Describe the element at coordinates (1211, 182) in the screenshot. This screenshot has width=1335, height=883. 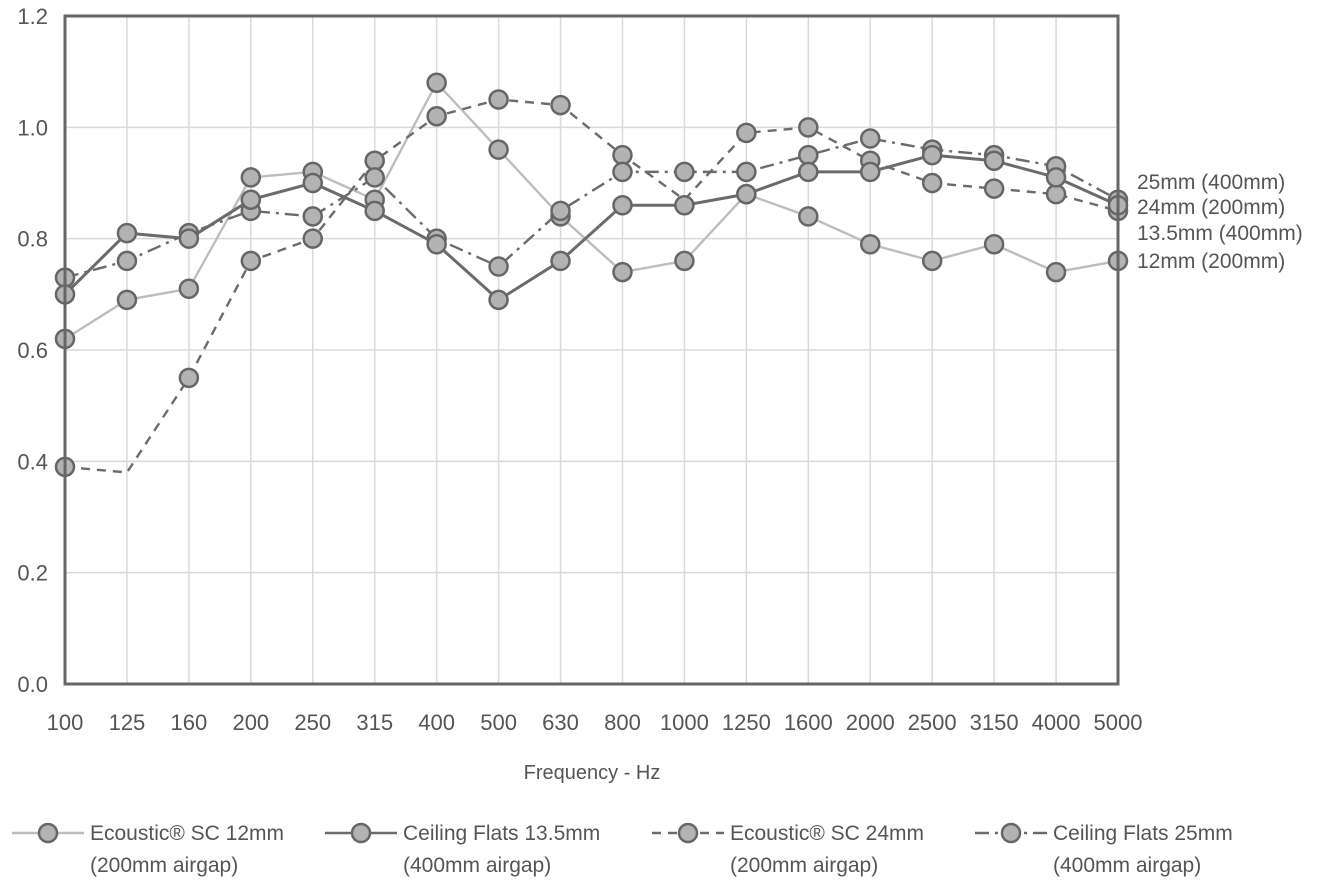
I see `series-end-label: 25mm (400mm)` at that location.